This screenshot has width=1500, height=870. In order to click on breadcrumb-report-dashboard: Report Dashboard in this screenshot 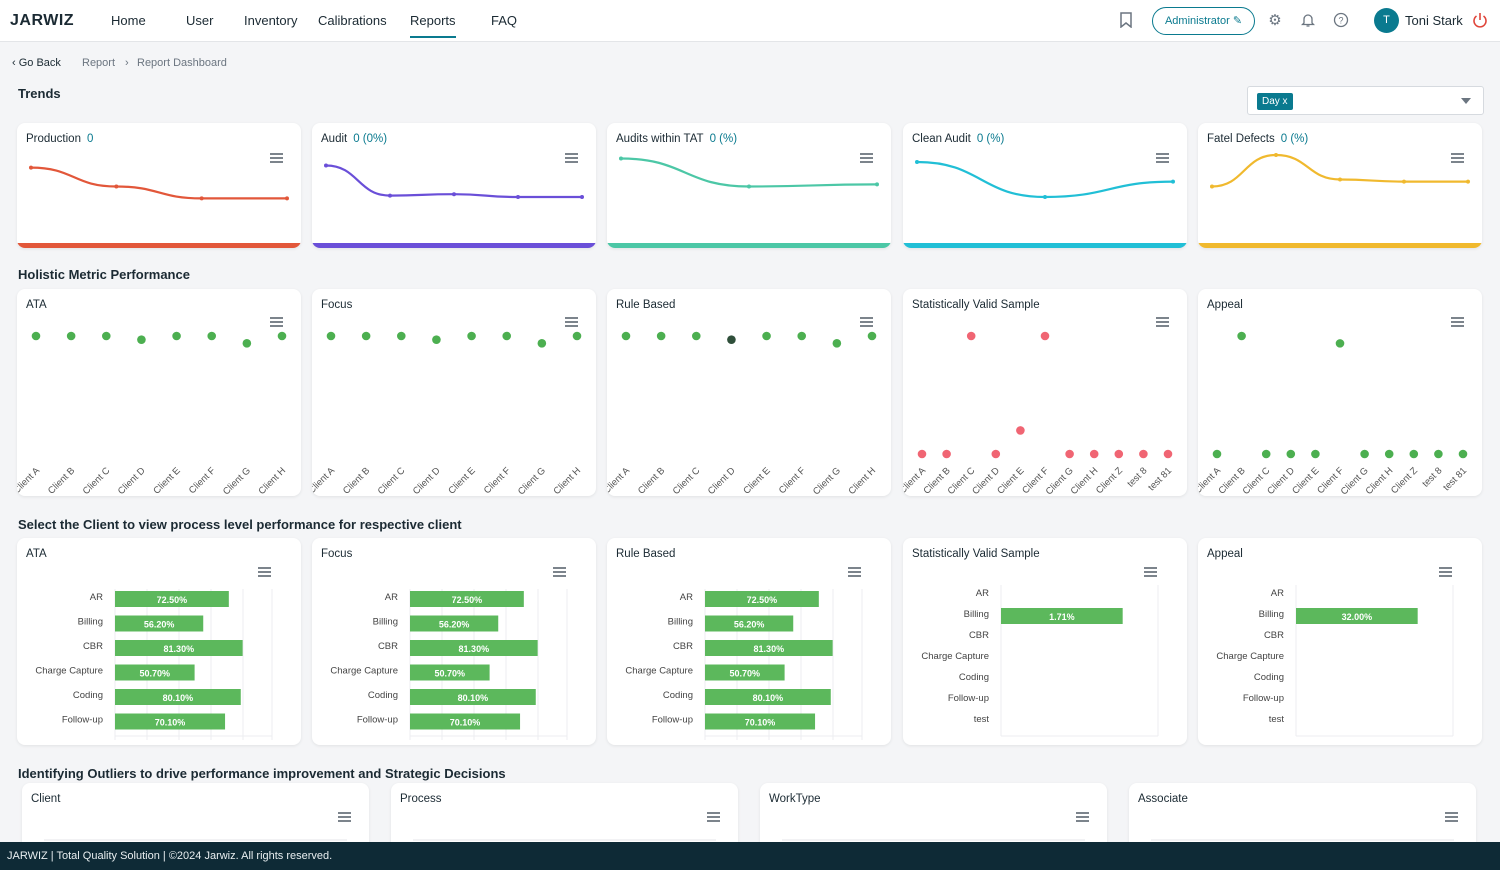, I will do `click(182, 63)`.